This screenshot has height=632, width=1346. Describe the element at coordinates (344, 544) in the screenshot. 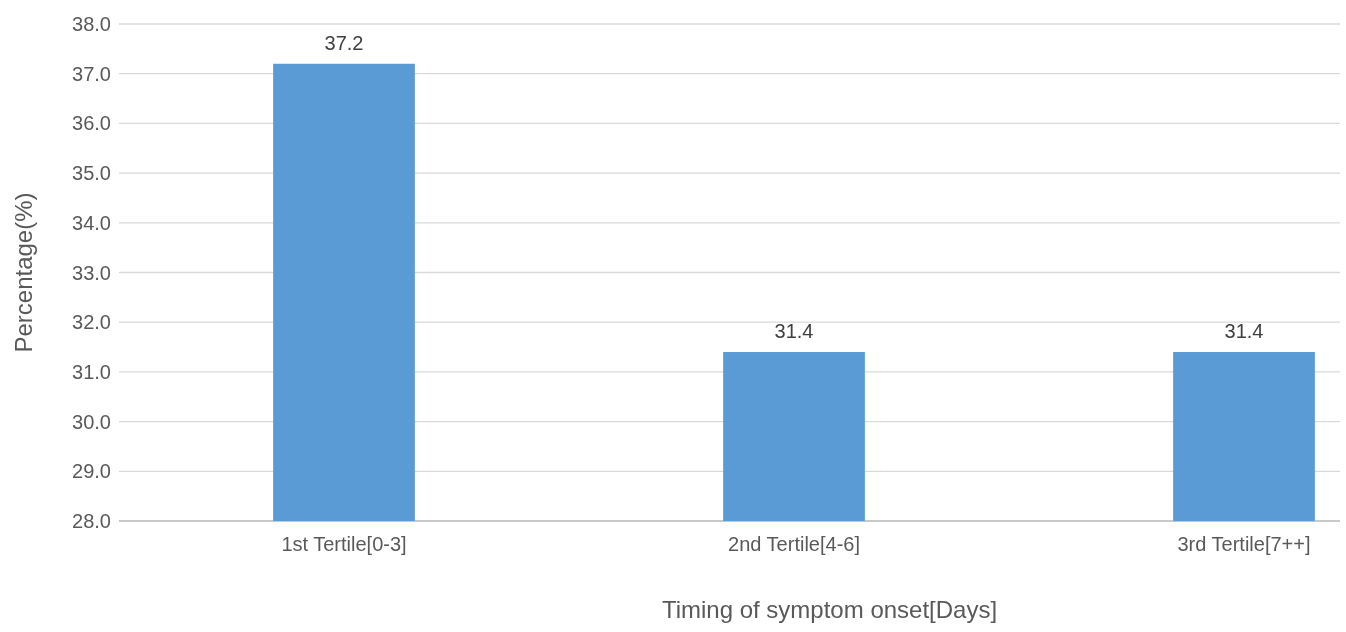

I see `x-tick-label: 1st Tertile[0-3]` at that location.